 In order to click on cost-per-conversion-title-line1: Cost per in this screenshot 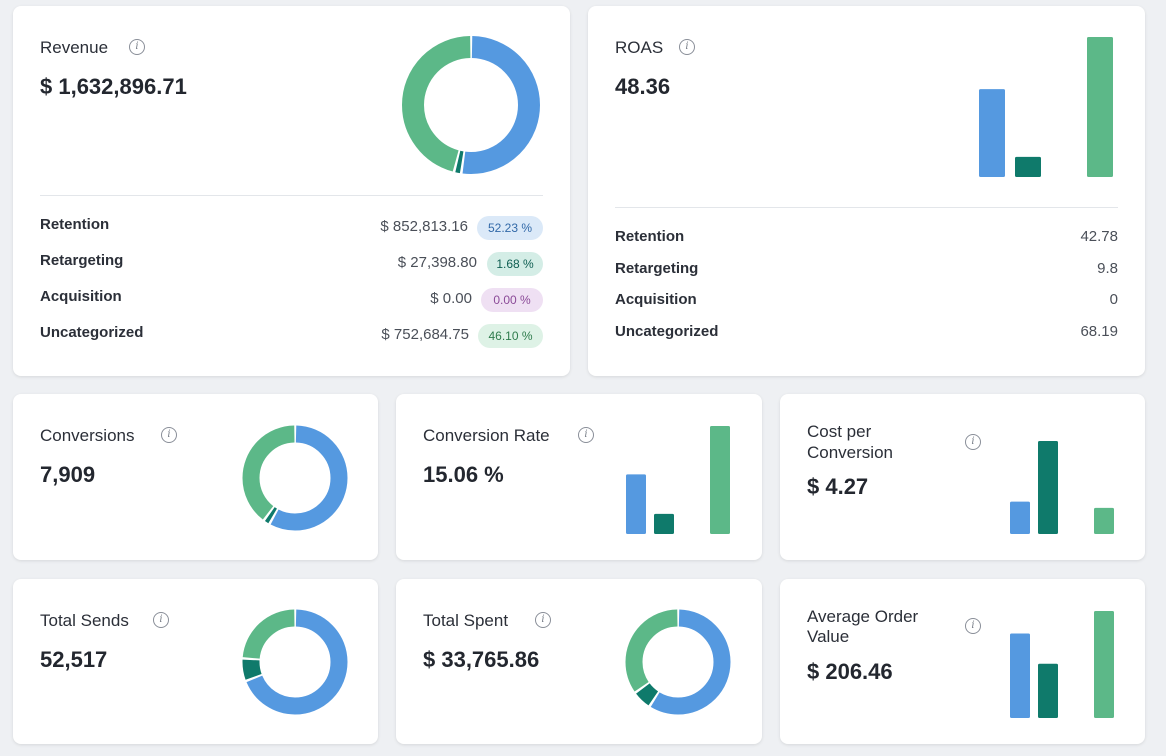, I will do `click(839, 431)`.